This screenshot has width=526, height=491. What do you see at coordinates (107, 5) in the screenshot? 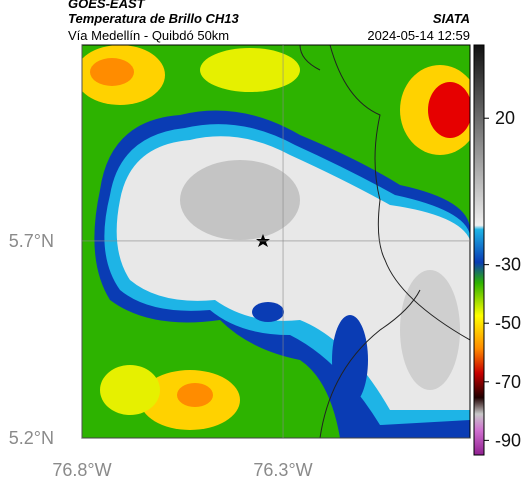
I see `satellite: GOES-EAST` at bounding box center [107, 5].